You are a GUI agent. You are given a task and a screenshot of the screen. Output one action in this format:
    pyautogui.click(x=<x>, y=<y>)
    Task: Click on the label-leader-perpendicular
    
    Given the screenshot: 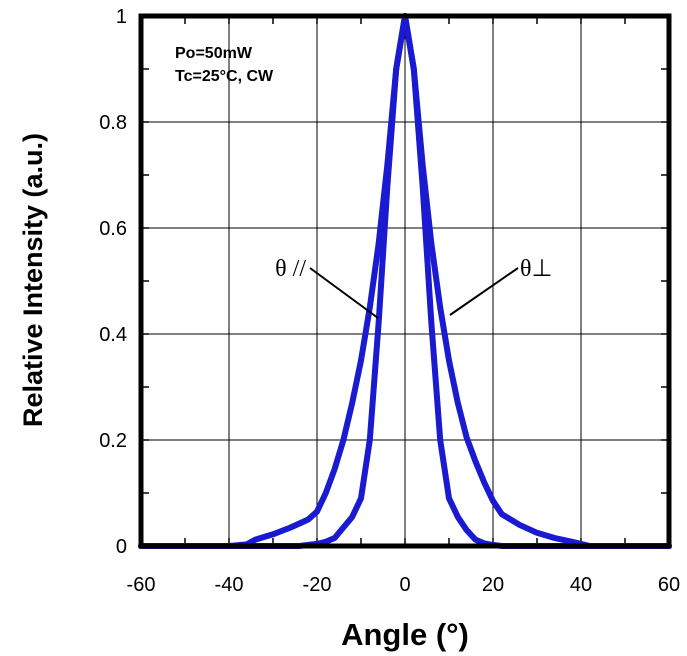 What is the action you would take?
    pyautogui.click(x=484, y=291)
    